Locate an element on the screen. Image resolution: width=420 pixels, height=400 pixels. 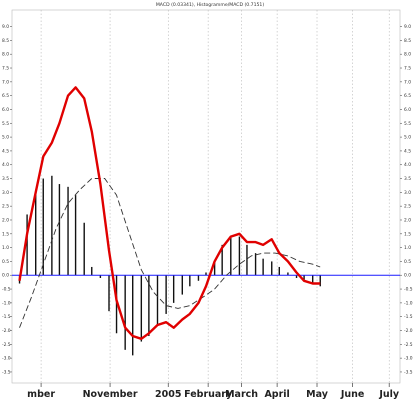
x-tick-label: November is located at coordinates (110, 394).